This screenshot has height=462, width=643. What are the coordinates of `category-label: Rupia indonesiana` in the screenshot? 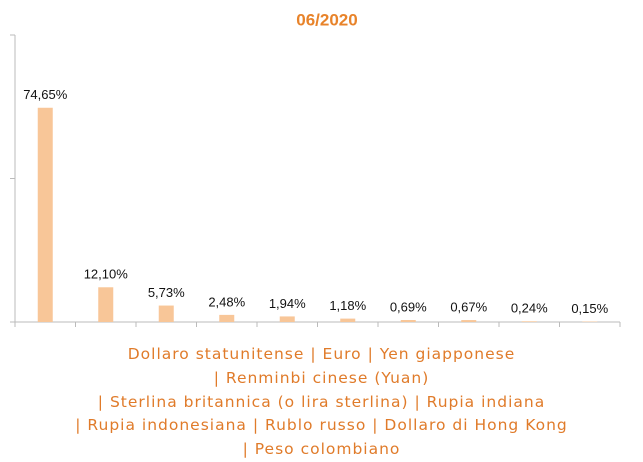 It's located at (166, 425).